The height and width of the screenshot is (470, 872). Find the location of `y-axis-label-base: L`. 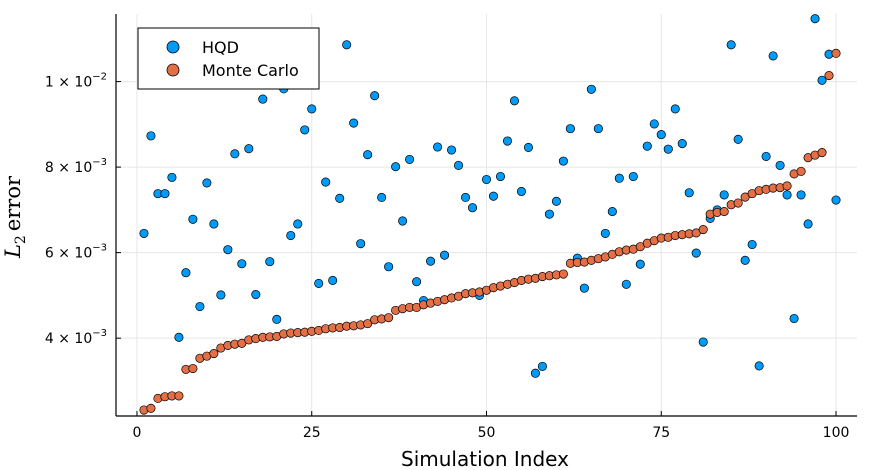

y-axis-label-base: L is located at coordinates (13, 251).